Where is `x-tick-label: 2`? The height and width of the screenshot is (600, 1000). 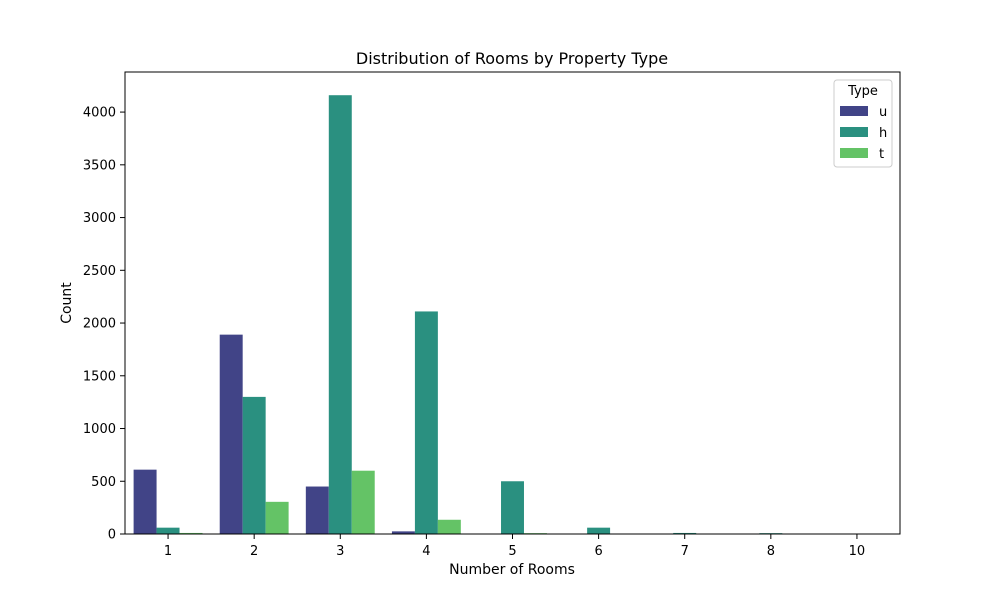
x-tick-label: 2 is located at coordinates (254, 551).